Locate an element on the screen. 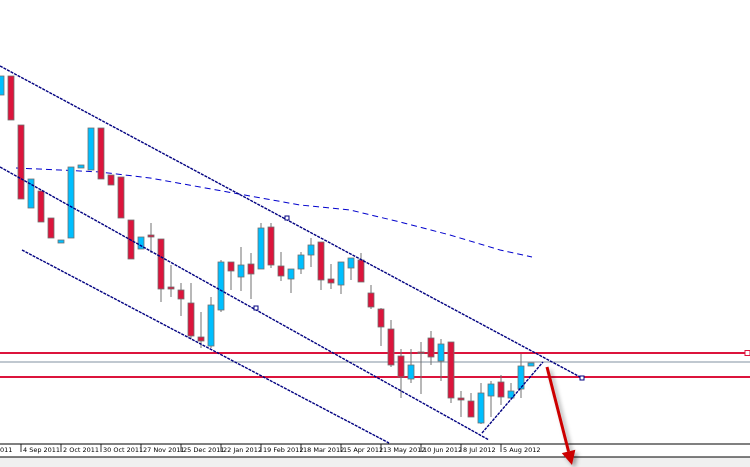  x-tick-label: 2 Oct 2011 is located at coordinates (81, 450).